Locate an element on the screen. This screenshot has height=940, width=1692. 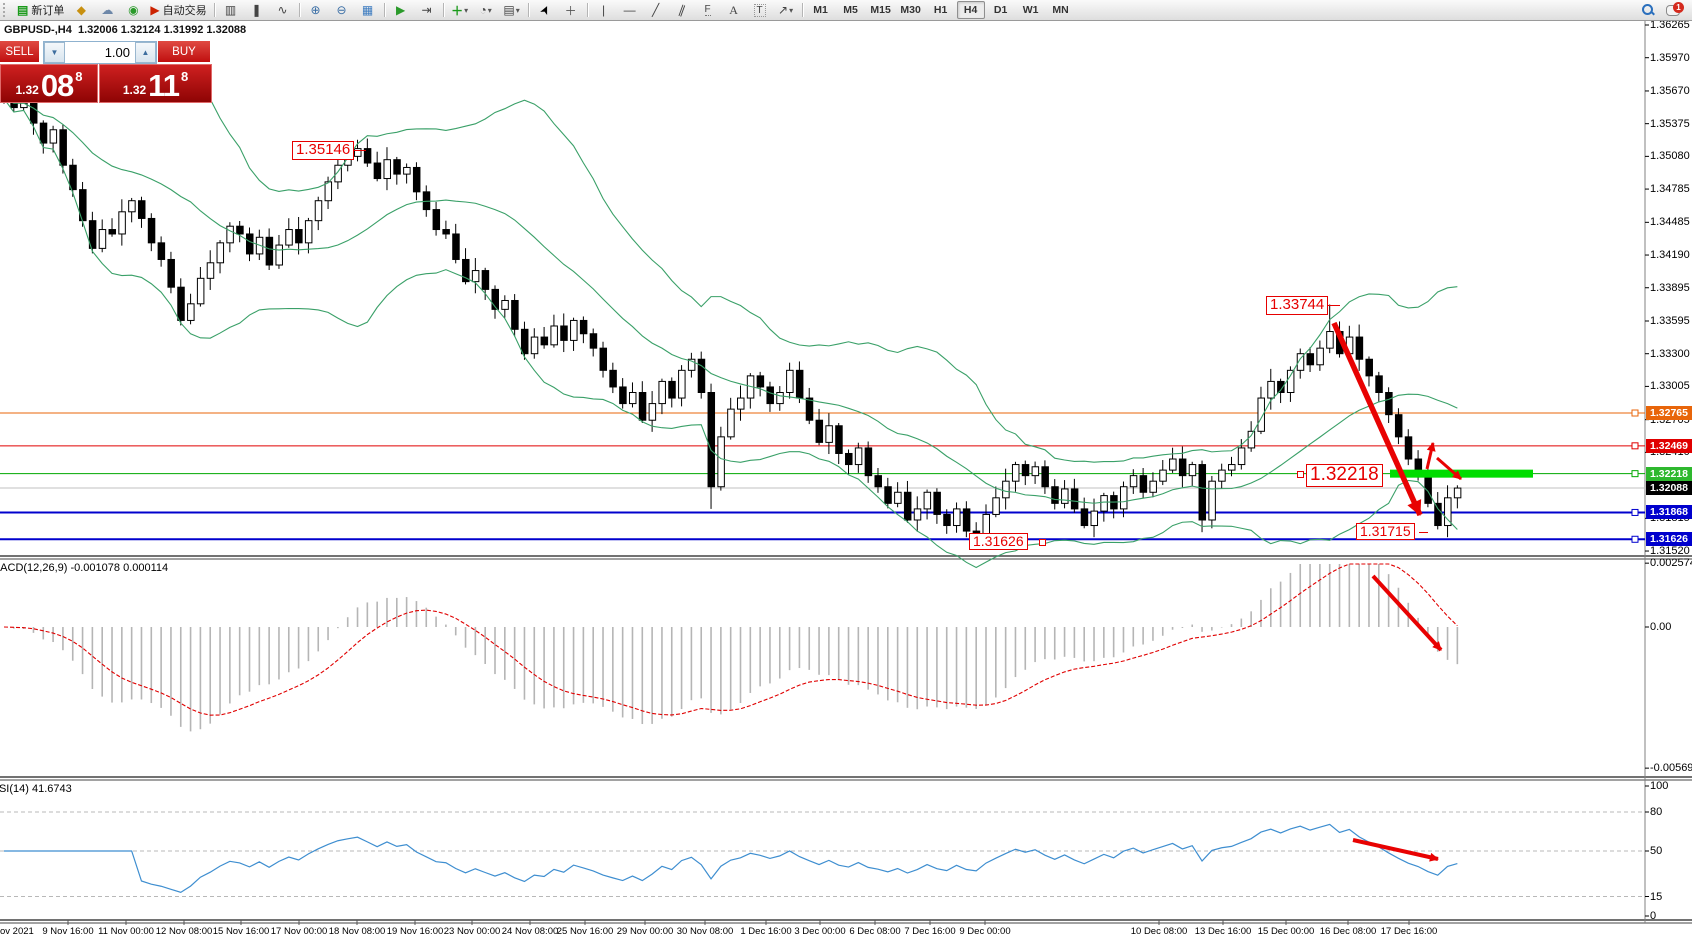
timeframe-w1: W1 is located at coordinates (1030, 10).